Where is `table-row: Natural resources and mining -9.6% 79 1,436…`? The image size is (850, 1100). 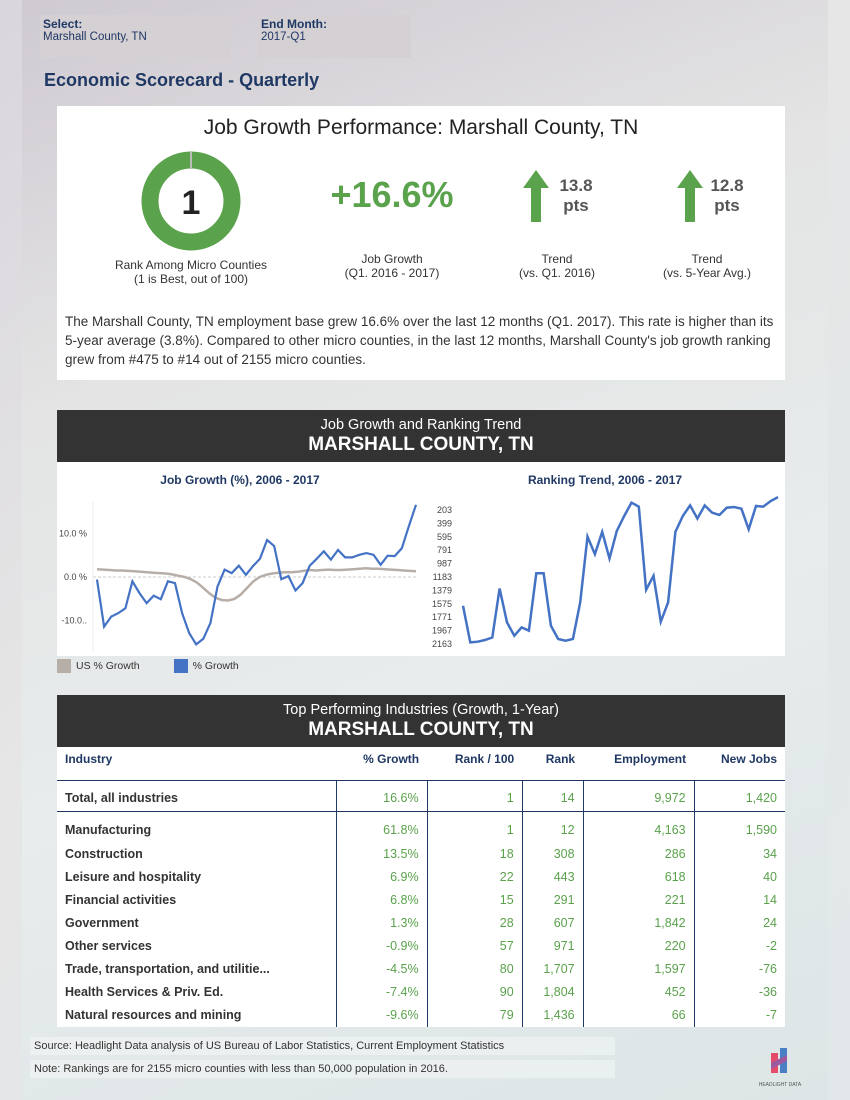 table-row: Natural resources and mining -9.6% 79 1,436… is located at coordinates (421, 1015).